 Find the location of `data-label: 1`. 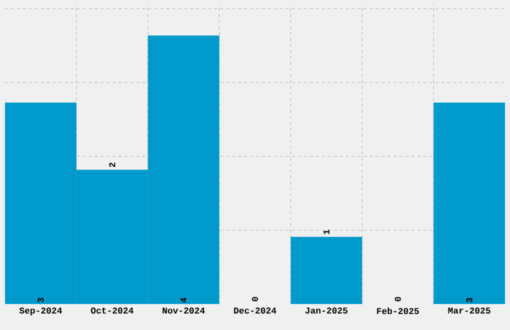

data-label: 1 is located at coordinates (326, 232).